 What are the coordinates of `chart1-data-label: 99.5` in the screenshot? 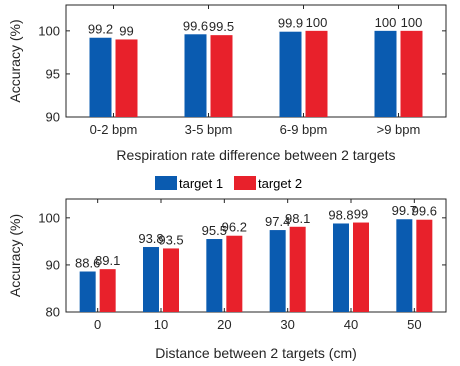 It's located at (221, 26).